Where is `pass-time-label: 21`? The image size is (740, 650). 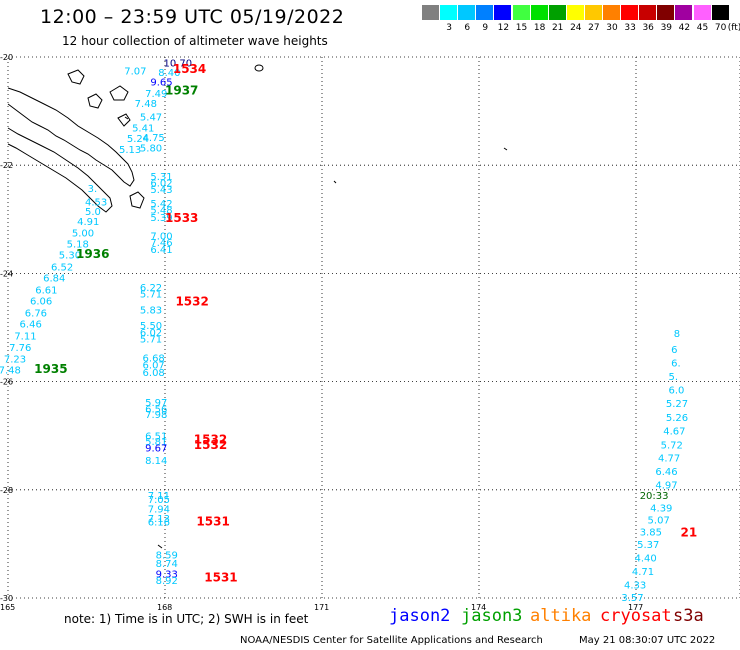 pass-time-label: 21 is located at coordinates (688, 532).